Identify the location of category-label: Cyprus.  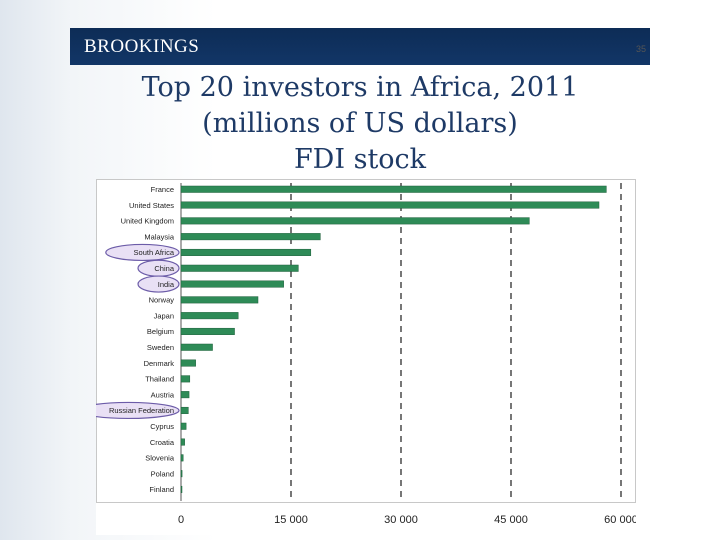
(162, 426).